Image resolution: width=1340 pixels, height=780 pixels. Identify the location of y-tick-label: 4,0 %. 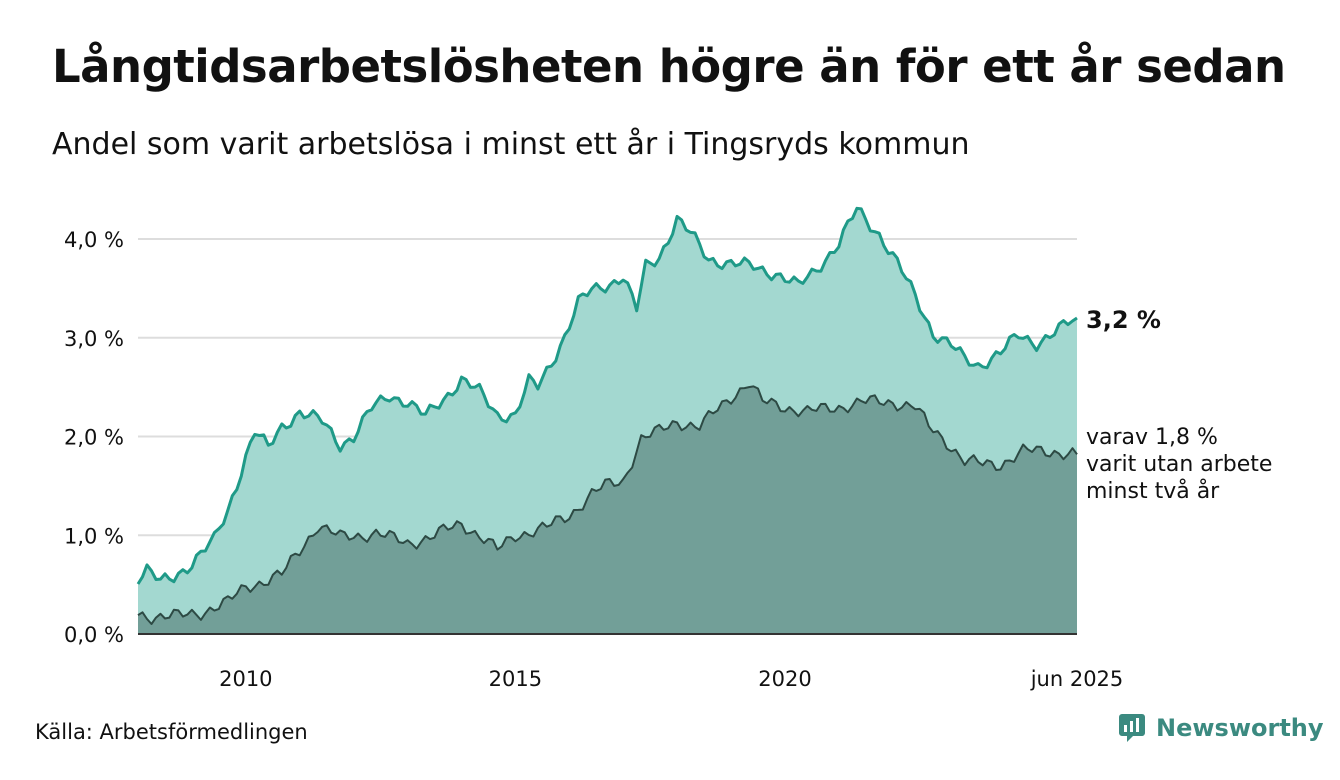
(94, 240).